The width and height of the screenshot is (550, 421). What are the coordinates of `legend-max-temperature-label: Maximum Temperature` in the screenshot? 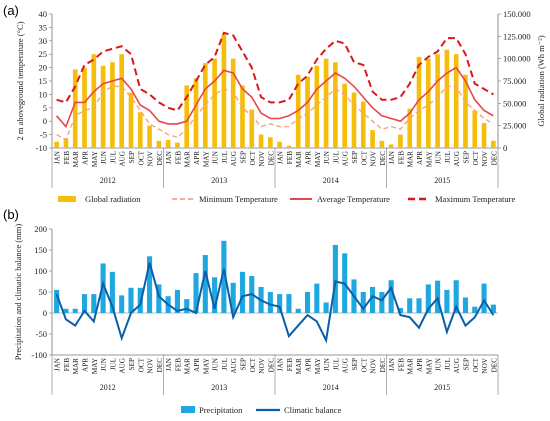 It's located at (475, 199).